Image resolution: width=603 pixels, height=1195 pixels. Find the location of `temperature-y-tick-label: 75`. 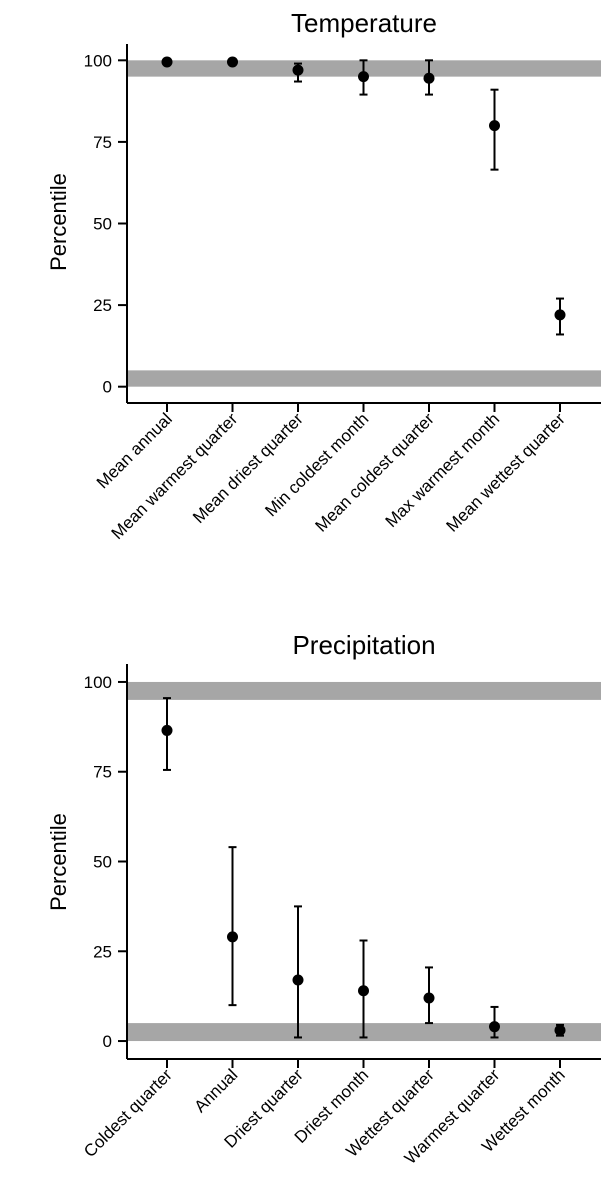

temperature-y-tick-label: 75 is located at coordinates (102, 142).